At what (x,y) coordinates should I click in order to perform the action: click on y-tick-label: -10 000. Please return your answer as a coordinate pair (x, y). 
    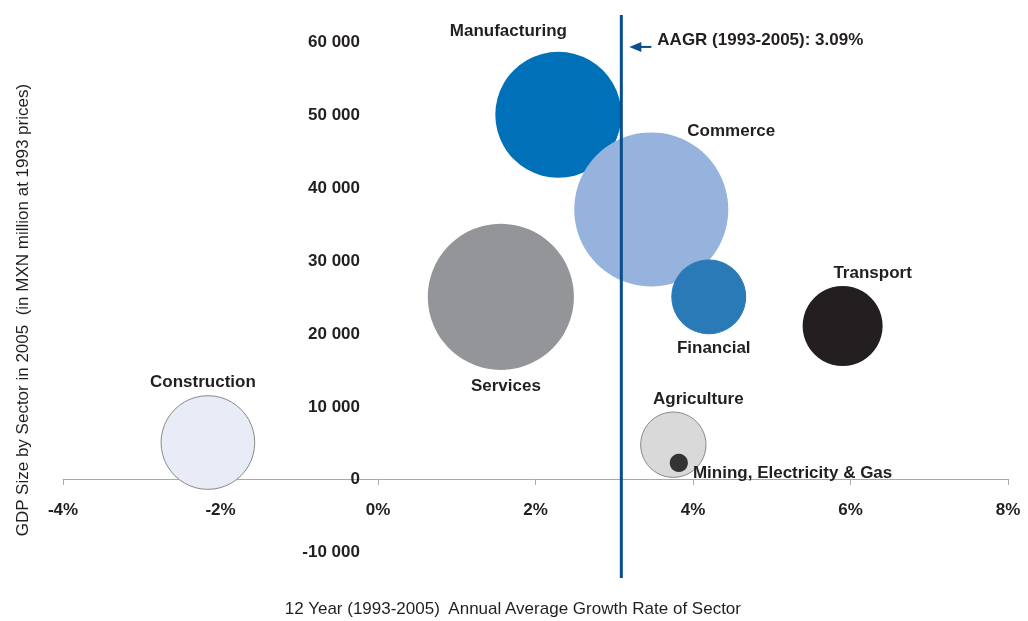
    Looking at the image, I should click on (331, 552).